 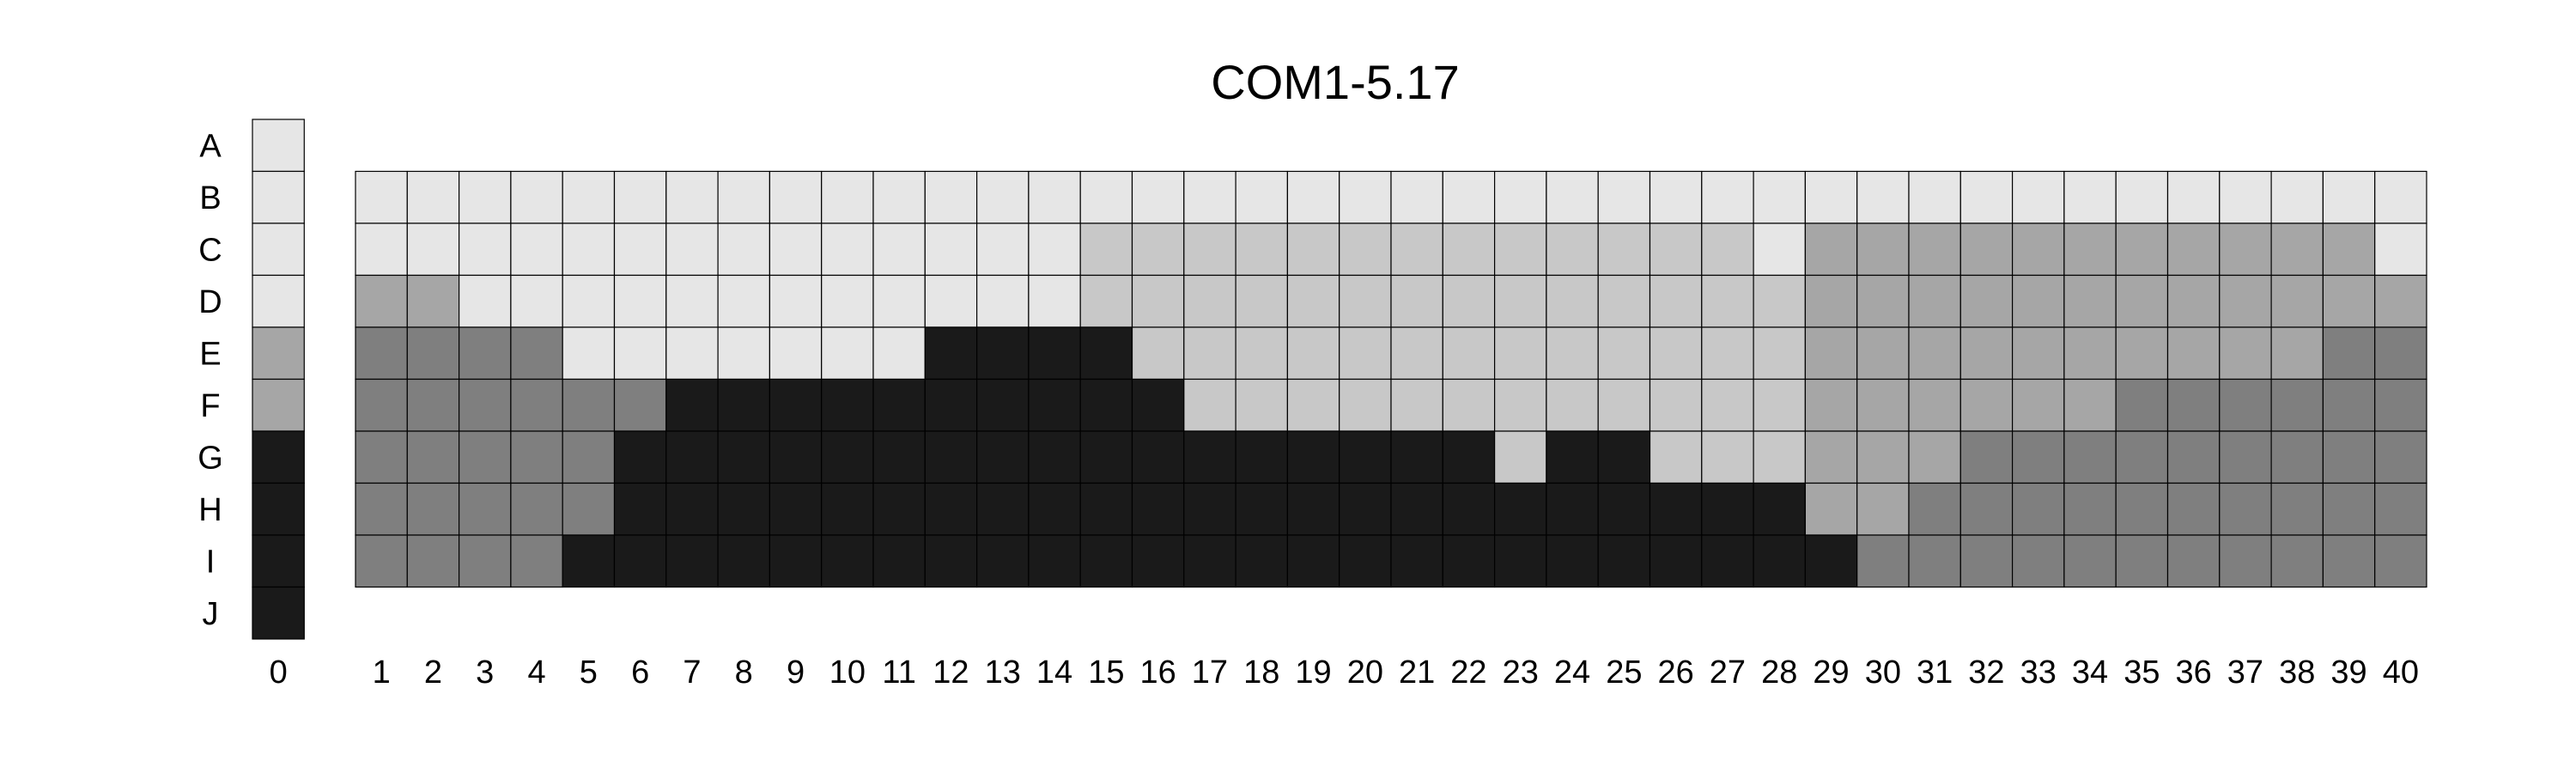 What do you see at coordinates (1158, 672) in the screenshot?
I see `column-label-16: 16` at bounding box center [1158, 672].